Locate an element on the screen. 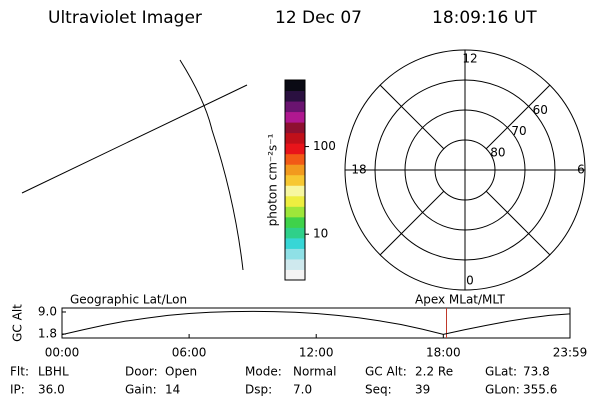 Image resolution: width=600 pixels, height=400 pixels. info-value: 39 is located at coordinates (422, 390).